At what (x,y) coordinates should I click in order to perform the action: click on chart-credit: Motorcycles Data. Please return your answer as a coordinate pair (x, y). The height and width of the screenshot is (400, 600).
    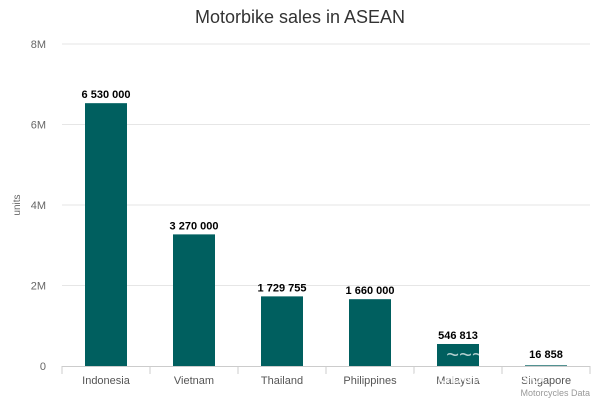
    Looking at the image, I should click on (555, 393).